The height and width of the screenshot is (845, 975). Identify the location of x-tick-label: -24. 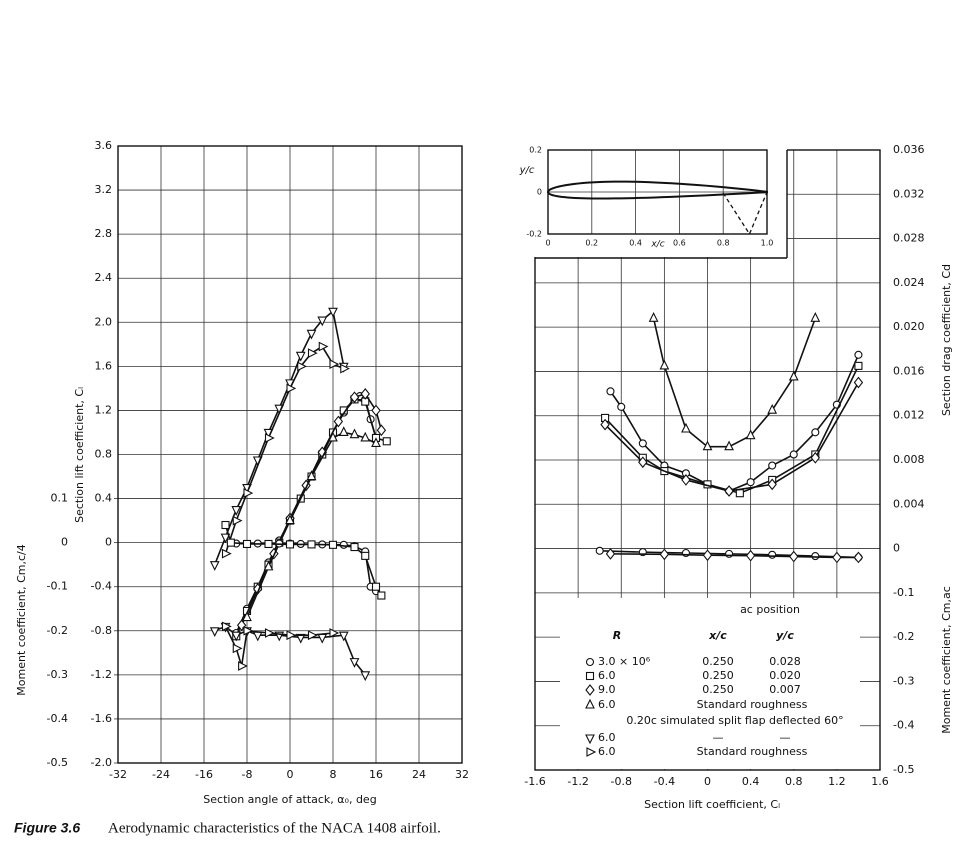
(161, 774).